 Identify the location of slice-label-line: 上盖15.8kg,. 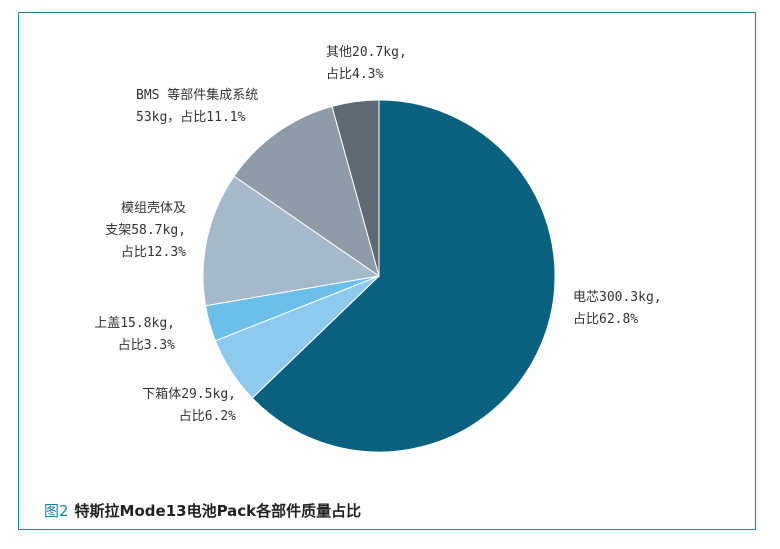
(134, 323).